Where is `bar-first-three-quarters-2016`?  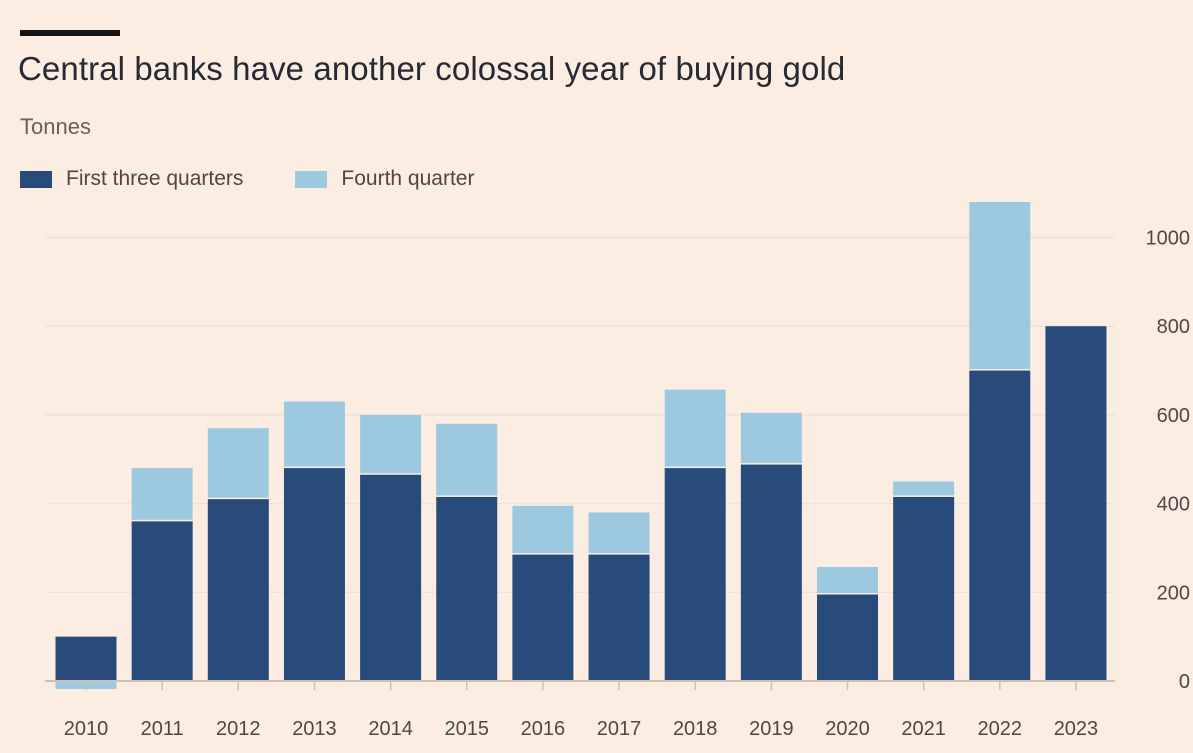 bar-first-three-quarters-2016 is located at coordinates (543, 617).